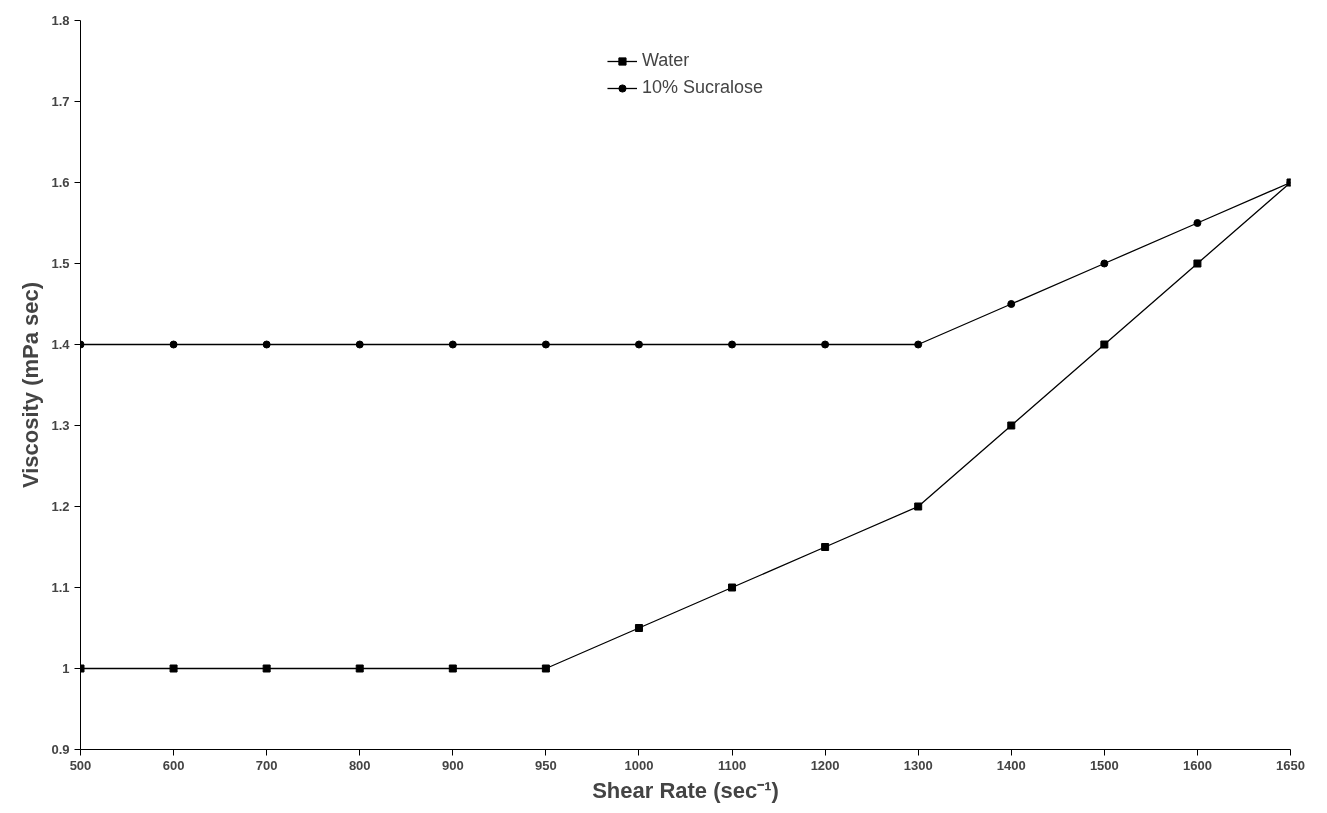  I want to click on x-tick-label: 1650, so click(1290, 765).